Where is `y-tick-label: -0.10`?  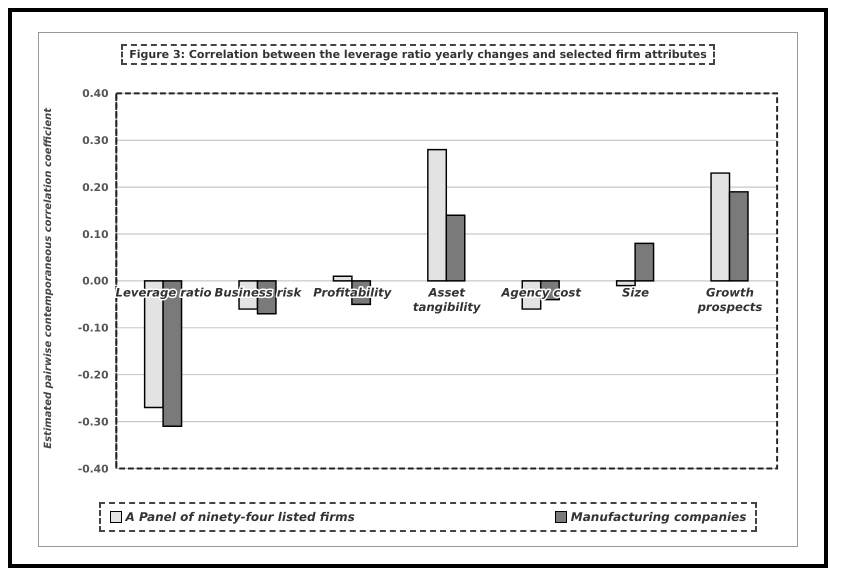
y-tick-label: -0.10 is located at coordinates (93, 328).